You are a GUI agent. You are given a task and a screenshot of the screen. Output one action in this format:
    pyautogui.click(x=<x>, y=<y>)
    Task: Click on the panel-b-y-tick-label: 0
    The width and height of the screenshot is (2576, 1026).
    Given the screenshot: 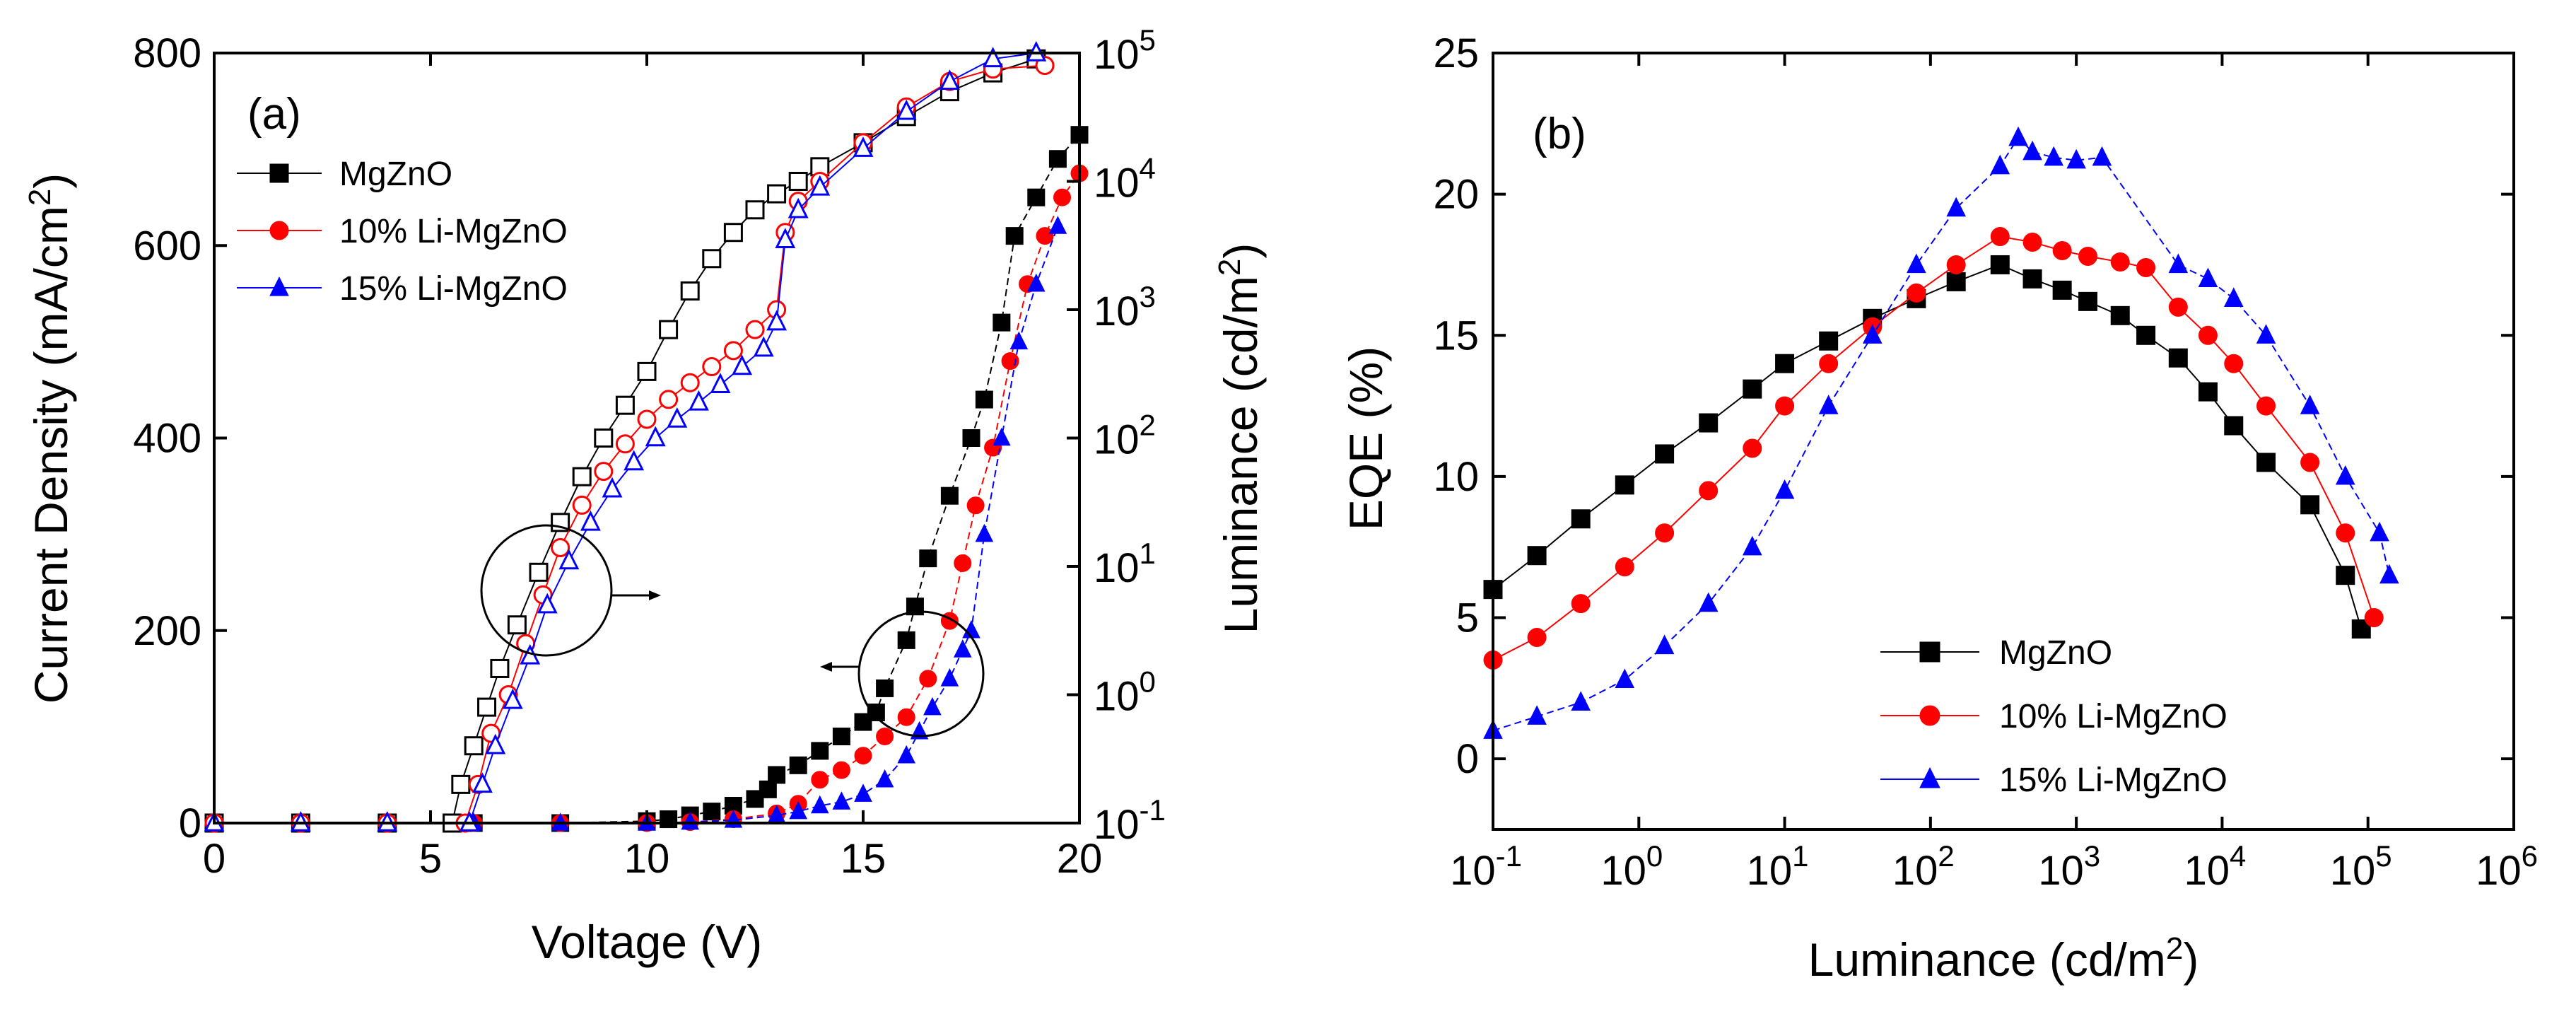 What is the action you would take?
    pyautogui.click(x=1468, y=759)
    